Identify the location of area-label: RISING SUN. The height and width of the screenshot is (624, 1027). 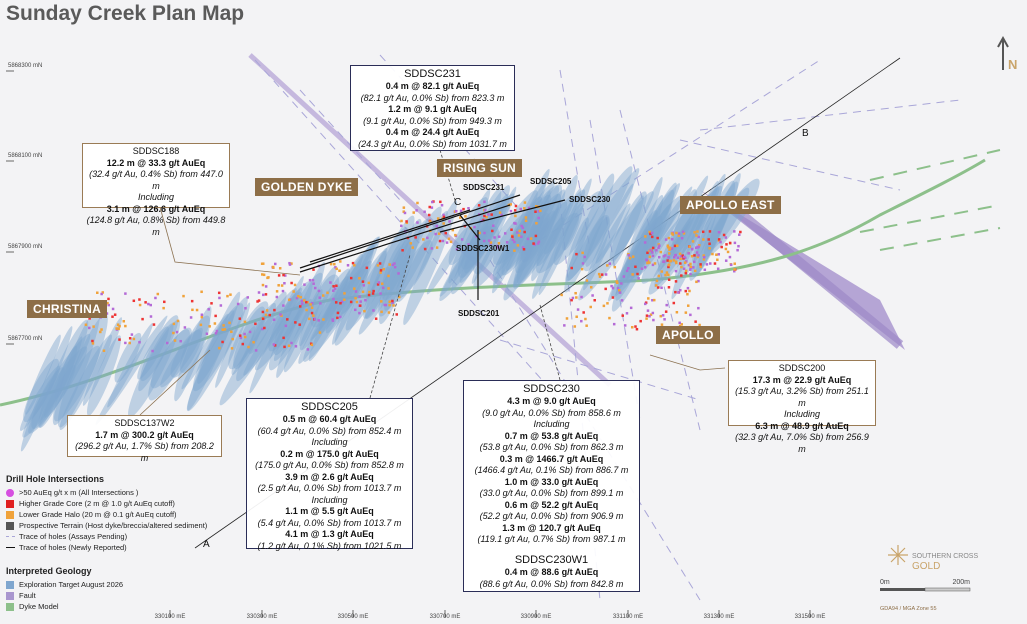
(480, 168).